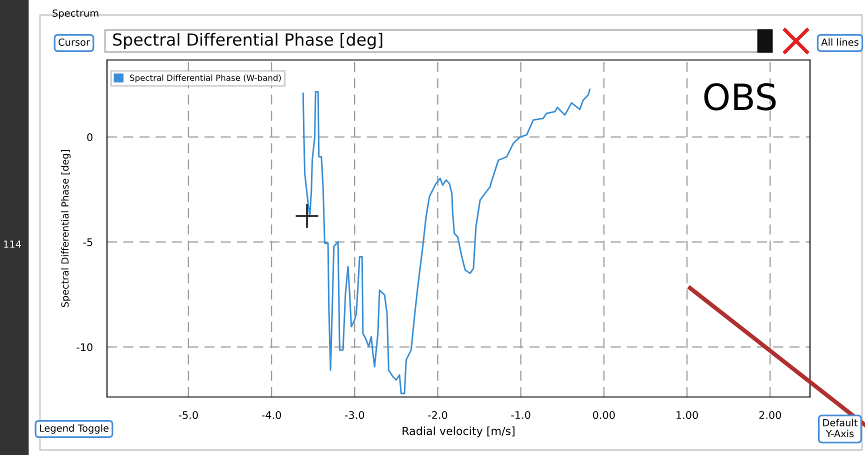 This screenshot has width=865, height=455. I want to click on y-tick-label: -5, so click(87, 242).